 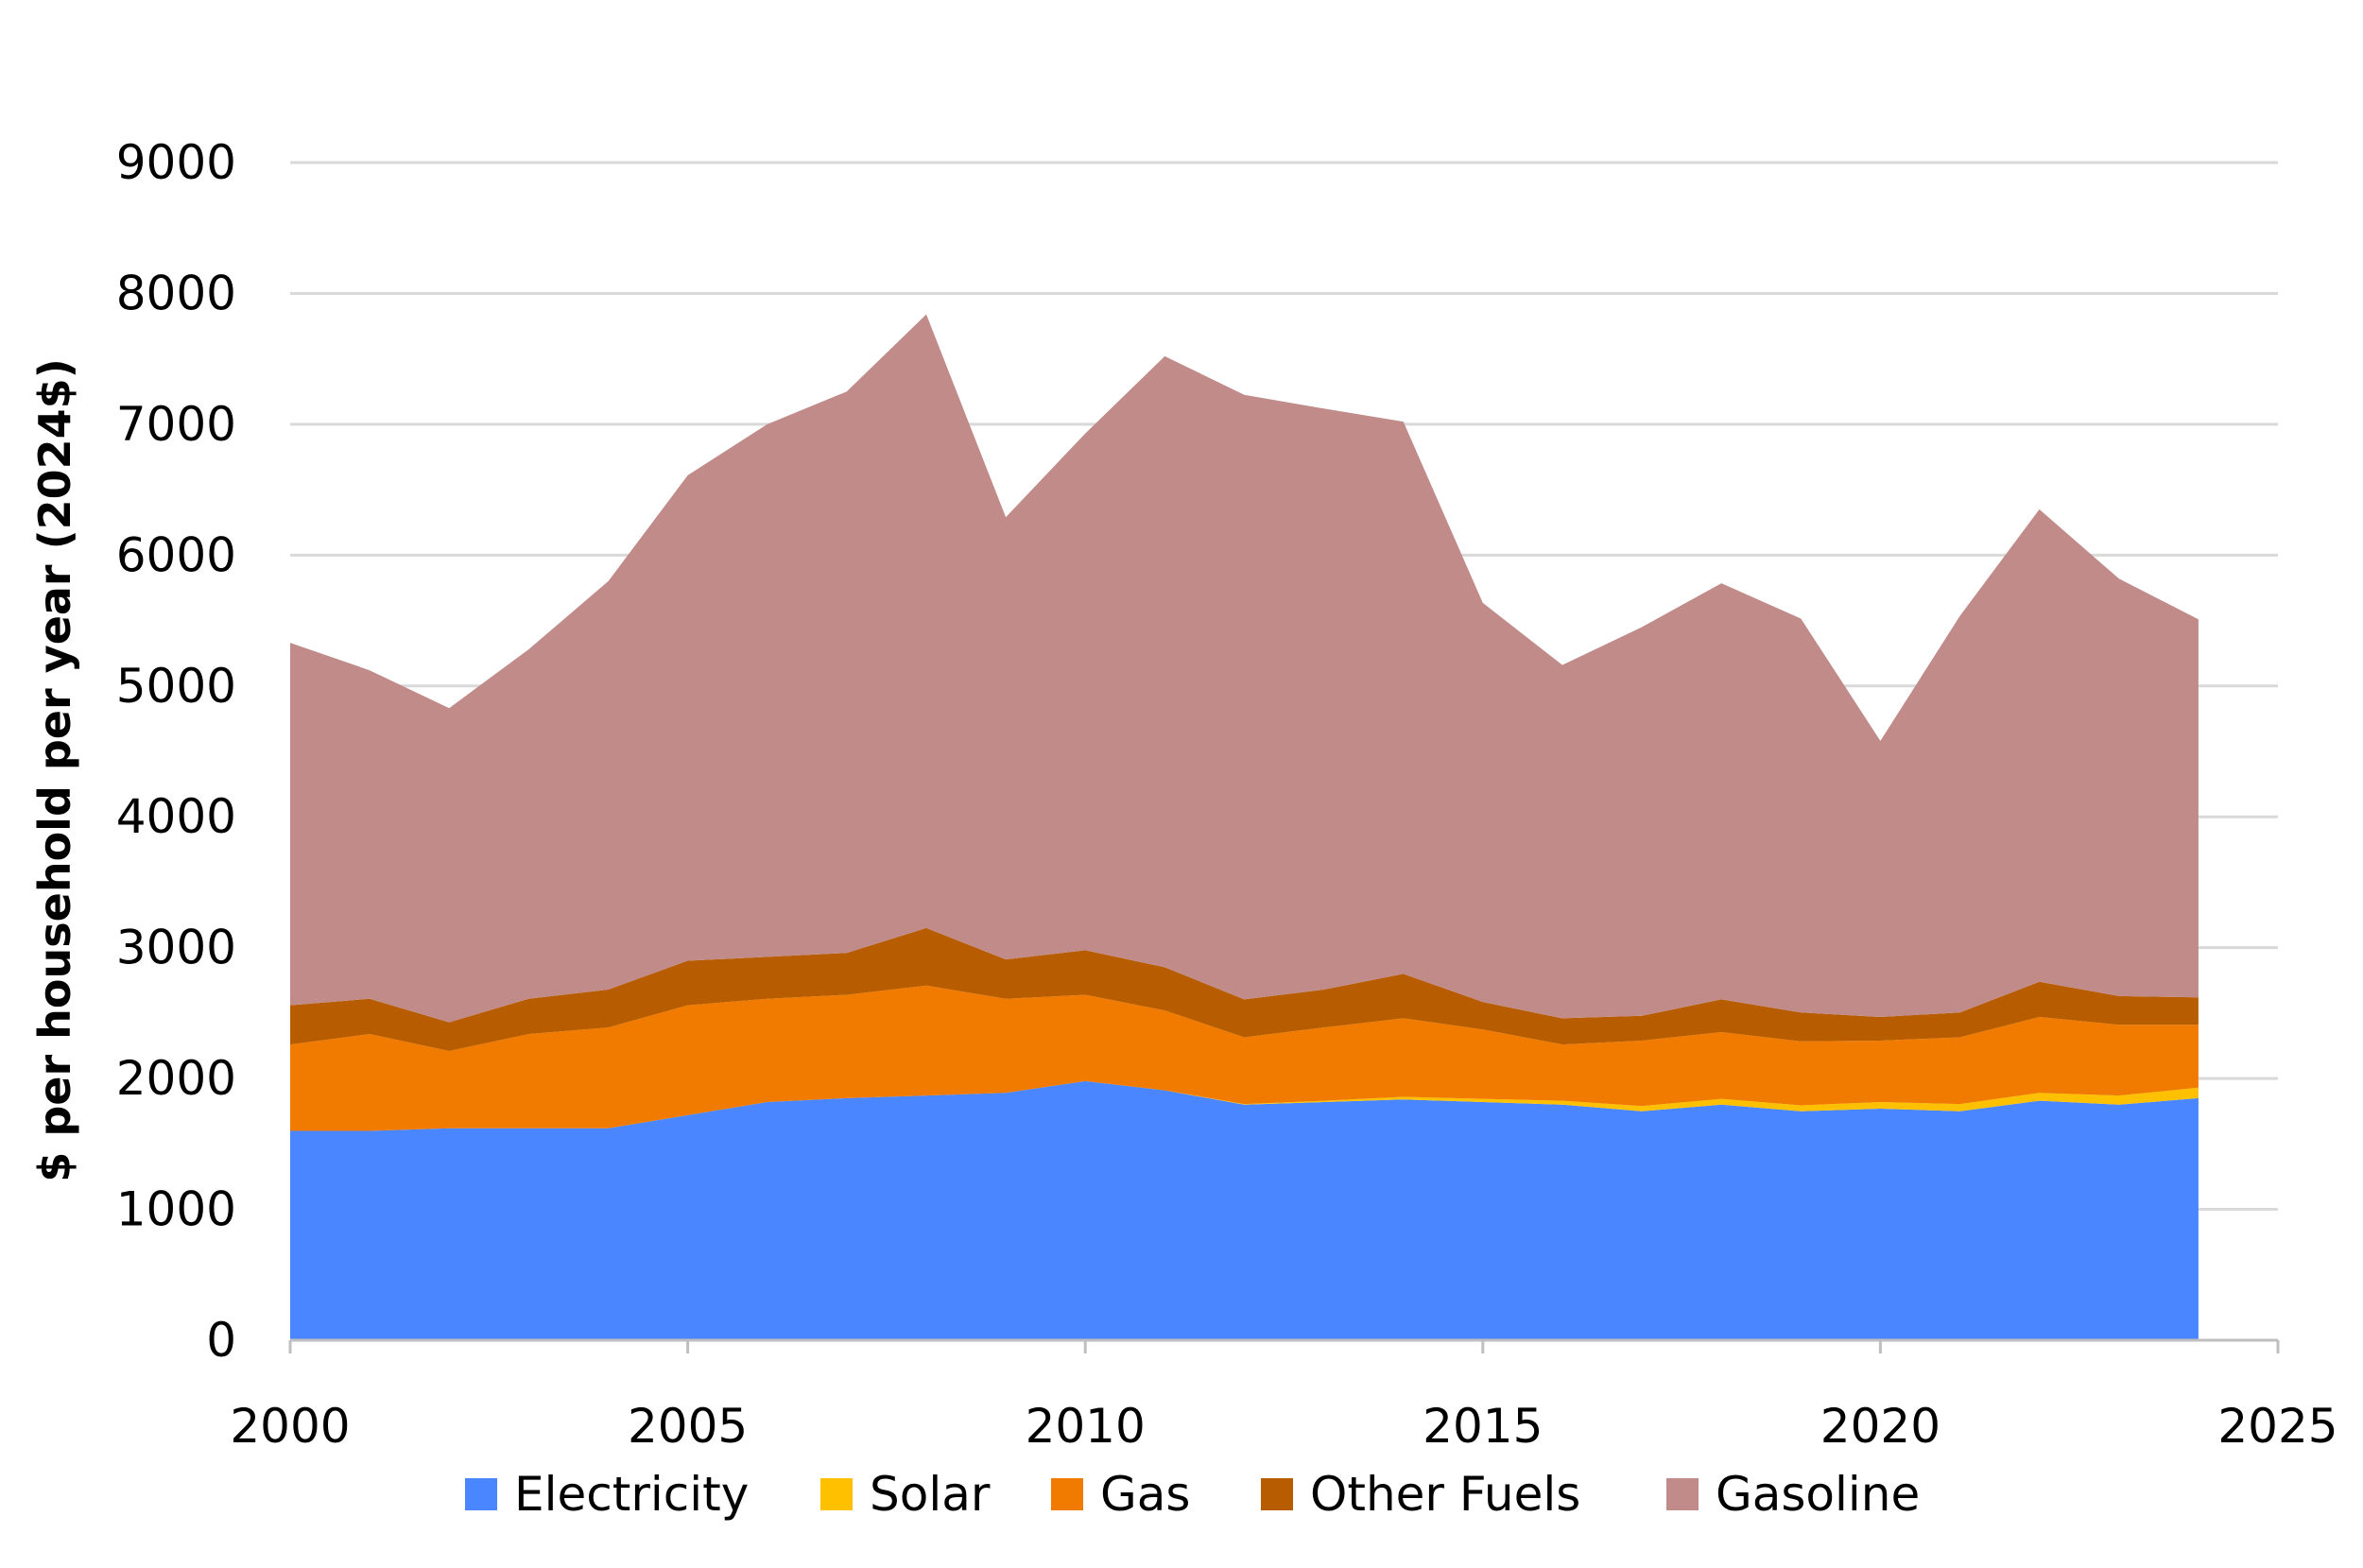 I want to click on area-series-electricity, so click(x=1244, y=1210).